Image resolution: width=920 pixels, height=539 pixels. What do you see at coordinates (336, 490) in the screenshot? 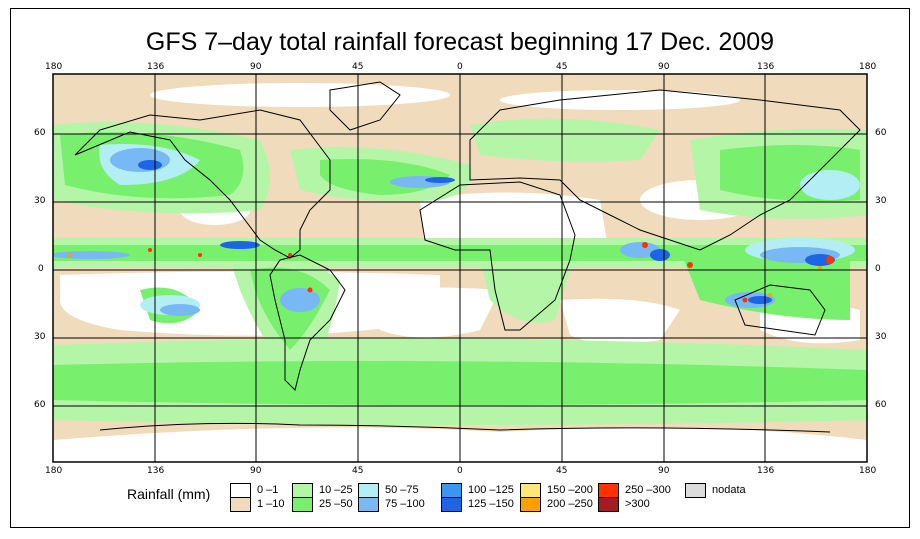
I see `legend-label: 10 –25` at bounding box center [336, 490].